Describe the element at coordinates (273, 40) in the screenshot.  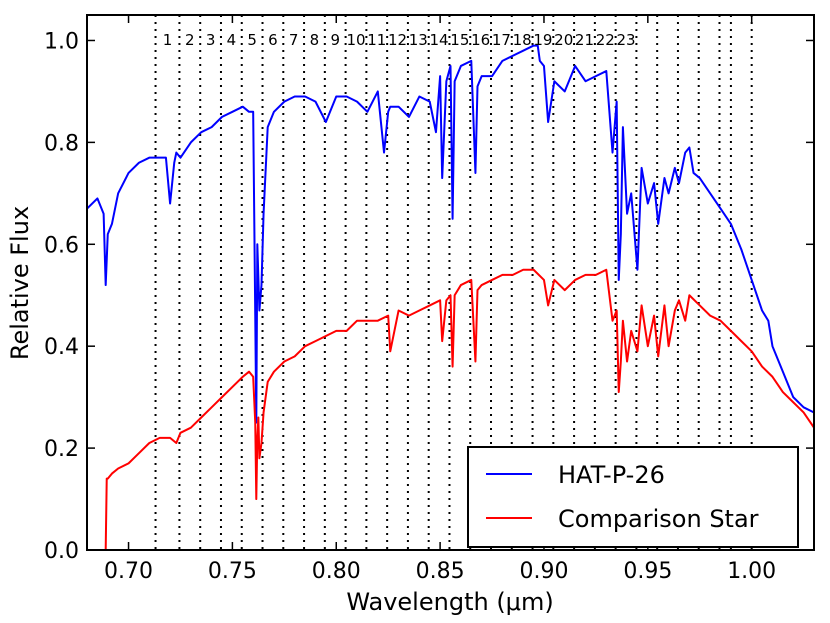
I see `bin-label-6: 6` at that location.